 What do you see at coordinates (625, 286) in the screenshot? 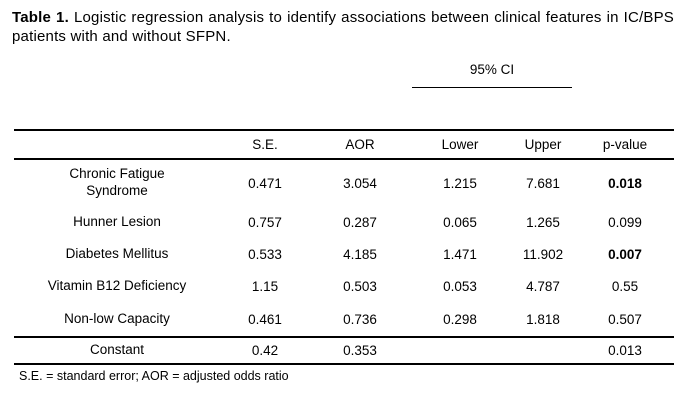
I see `cell-pvalue: 0.55` at bounding box center [625, 286].